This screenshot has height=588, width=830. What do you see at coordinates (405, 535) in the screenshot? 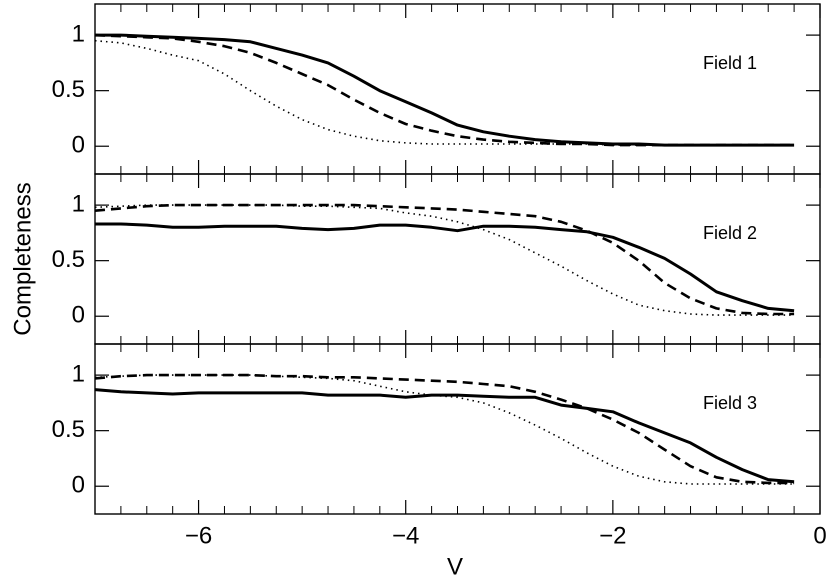
I see `x-tick-label: −4` at bounding box center [405, 535].